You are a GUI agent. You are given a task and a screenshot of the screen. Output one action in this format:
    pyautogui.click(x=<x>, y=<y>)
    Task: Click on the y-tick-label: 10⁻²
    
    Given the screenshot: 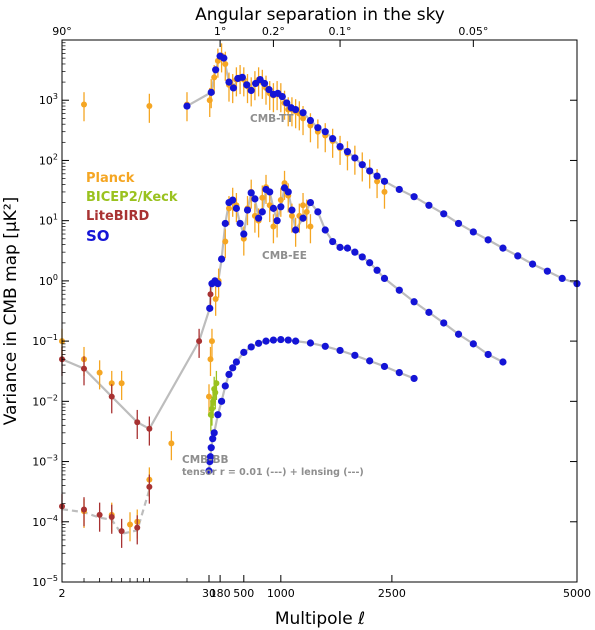 What is the action you would take?
    pyautogui.click(x=45, y=400)
    